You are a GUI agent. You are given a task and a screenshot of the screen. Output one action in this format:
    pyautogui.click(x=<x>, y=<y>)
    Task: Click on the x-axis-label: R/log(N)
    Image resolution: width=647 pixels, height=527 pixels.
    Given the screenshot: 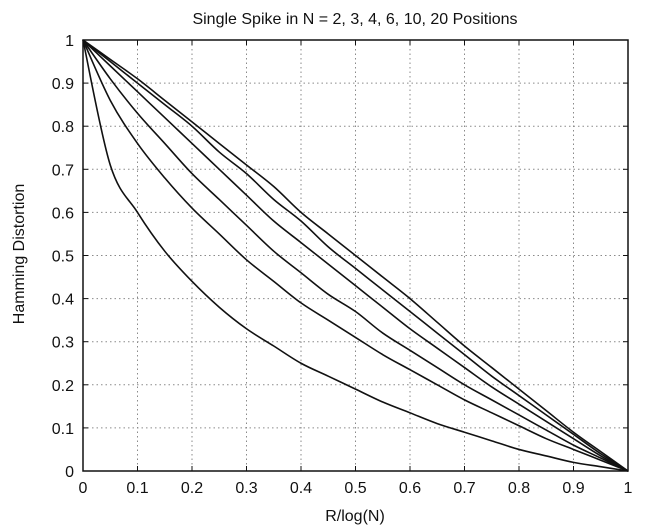 What is the action you would take?
    pyautogui.click(x=355, y=516)
    